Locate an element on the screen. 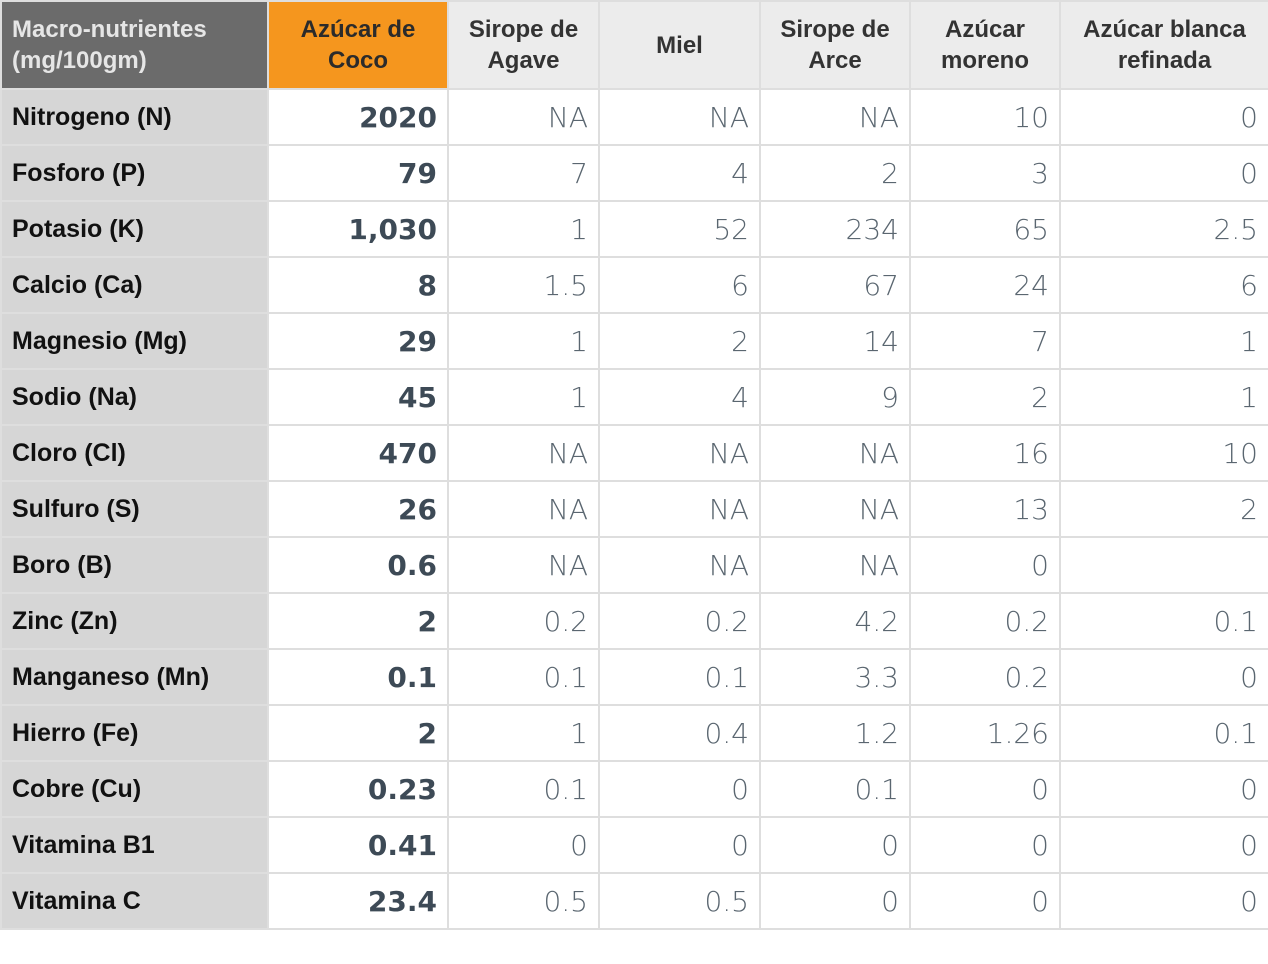  value-cell: 6 is located at coordinates (1163, 285).